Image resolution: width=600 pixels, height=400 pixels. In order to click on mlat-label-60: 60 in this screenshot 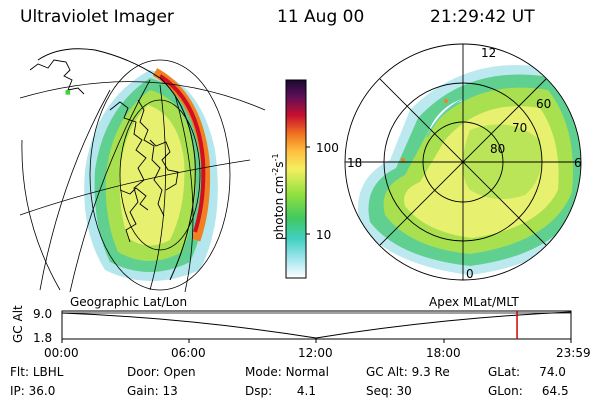, I will do `click(544, 104)`.